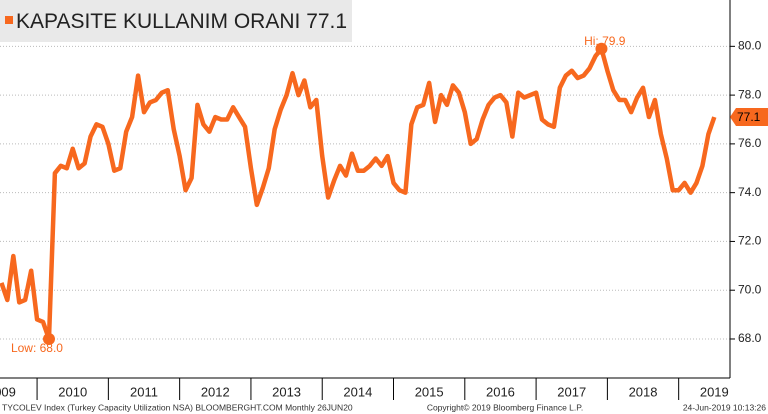 The height and width of the screenshot is (414, 768). I want to click on y-tick-label: 74.0, so click(750, 192).